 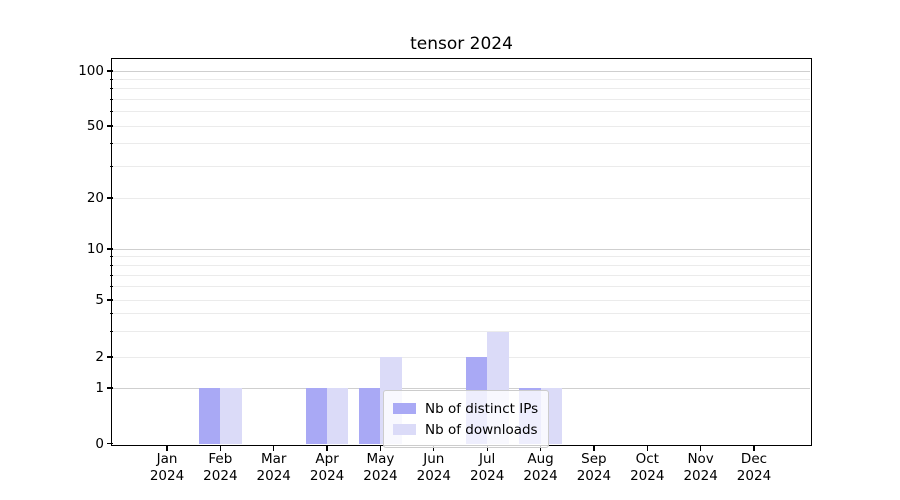 I want to click on x-tick-month: Apr, so click(x=327, y=459).